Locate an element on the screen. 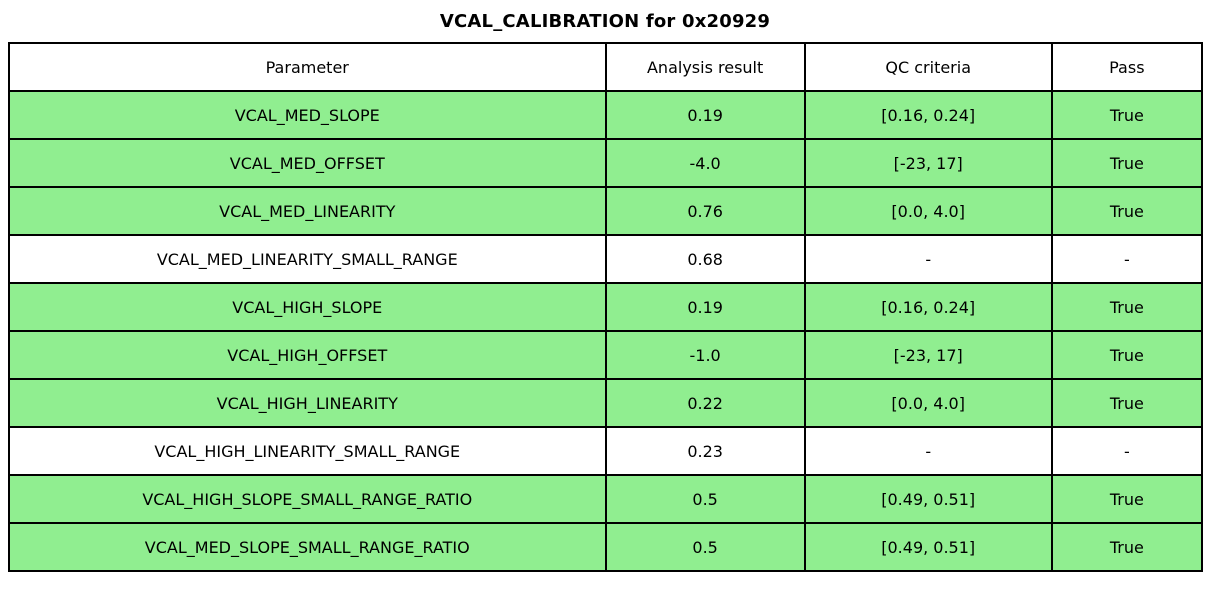 The height and width of the screenshot is (604, 1210). column-header-parameter: Parameter is located at coordinates (307, 67).